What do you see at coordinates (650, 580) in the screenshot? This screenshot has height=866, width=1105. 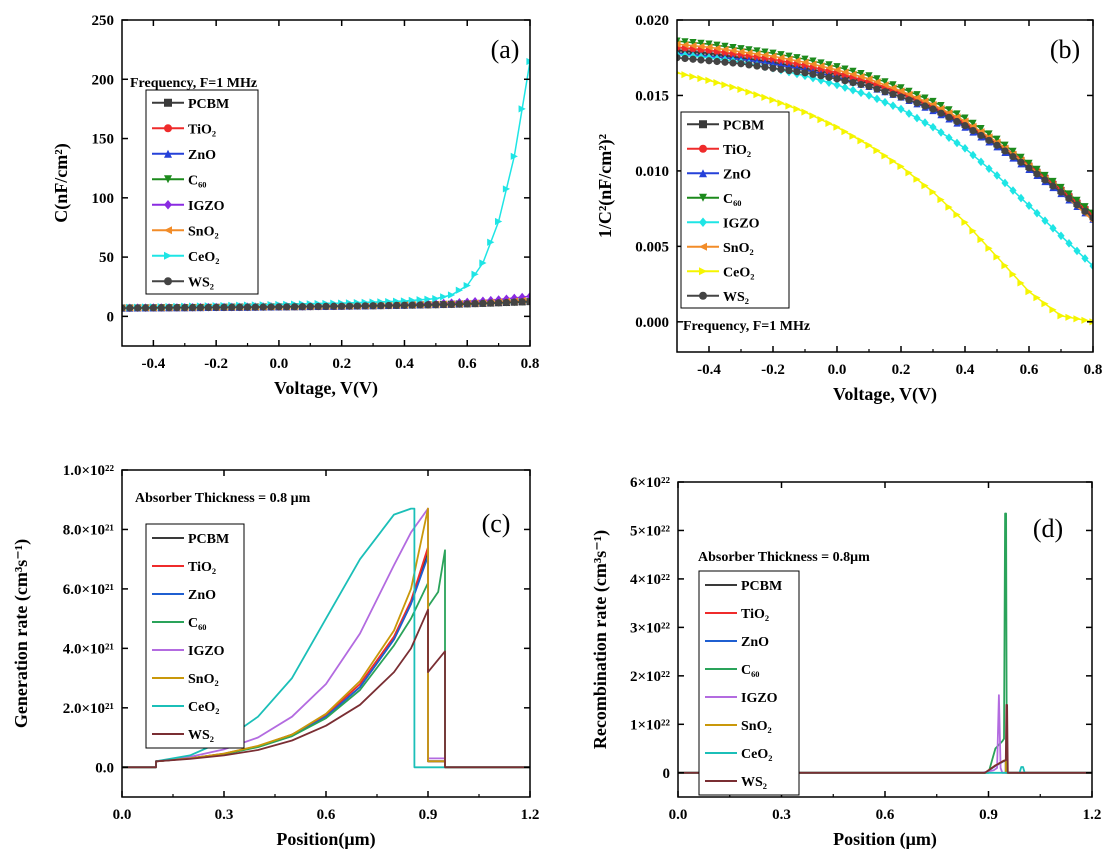 I see `y-tick-label: 4×10²²` at bounding box center [650, 580].